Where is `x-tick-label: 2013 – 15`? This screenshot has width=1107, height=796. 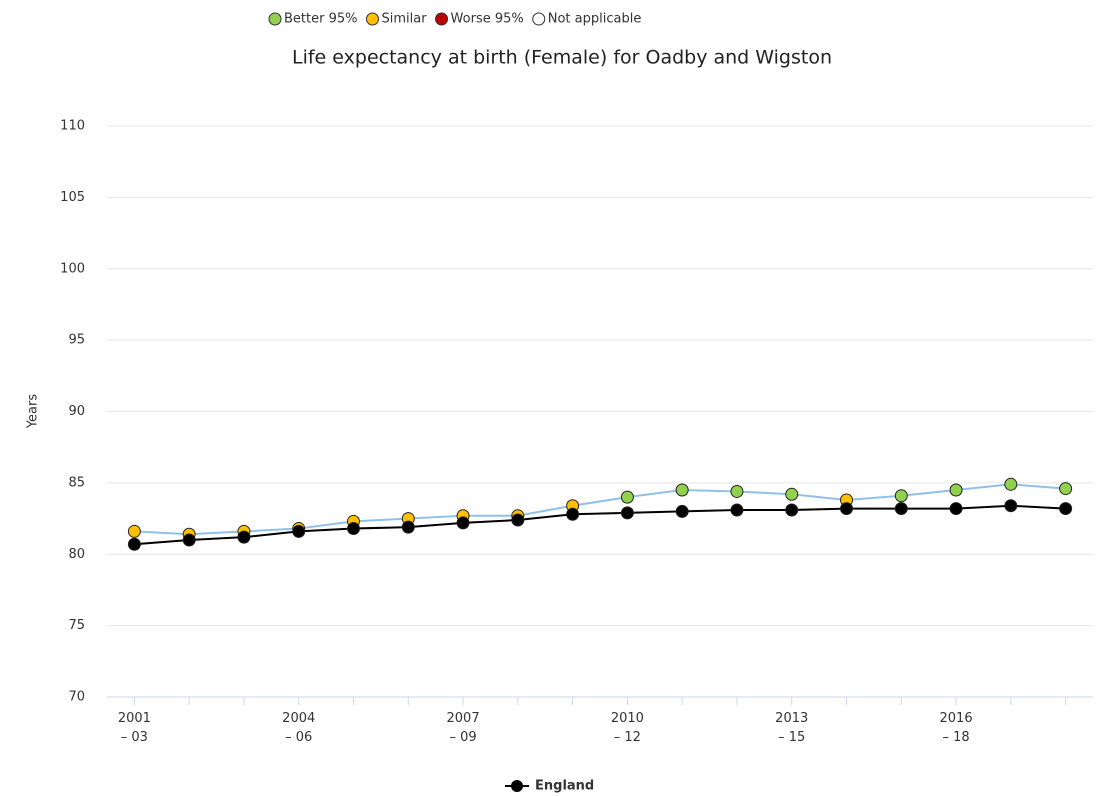 x-tick-label: 2013 – 15 is located at coordinates (791, 728).